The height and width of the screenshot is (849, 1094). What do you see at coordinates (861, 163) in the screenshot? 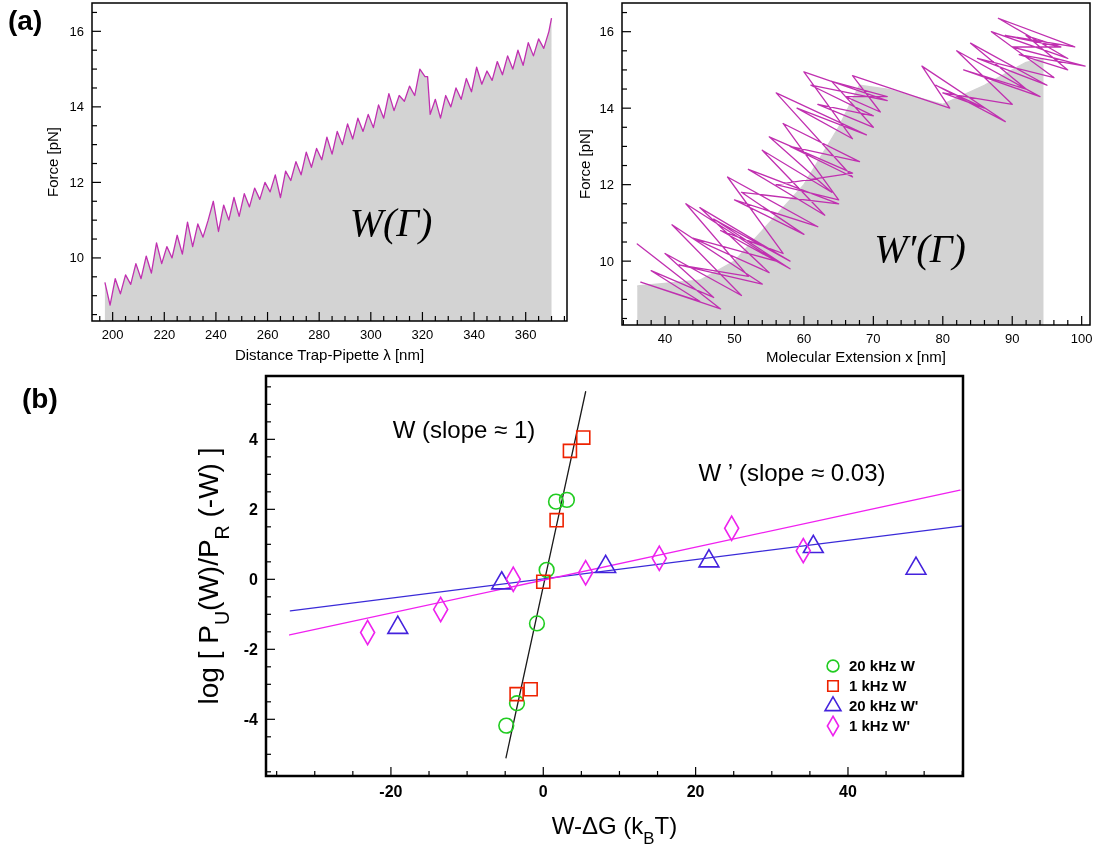
I see `line-series` at bounding box center [861, 163].